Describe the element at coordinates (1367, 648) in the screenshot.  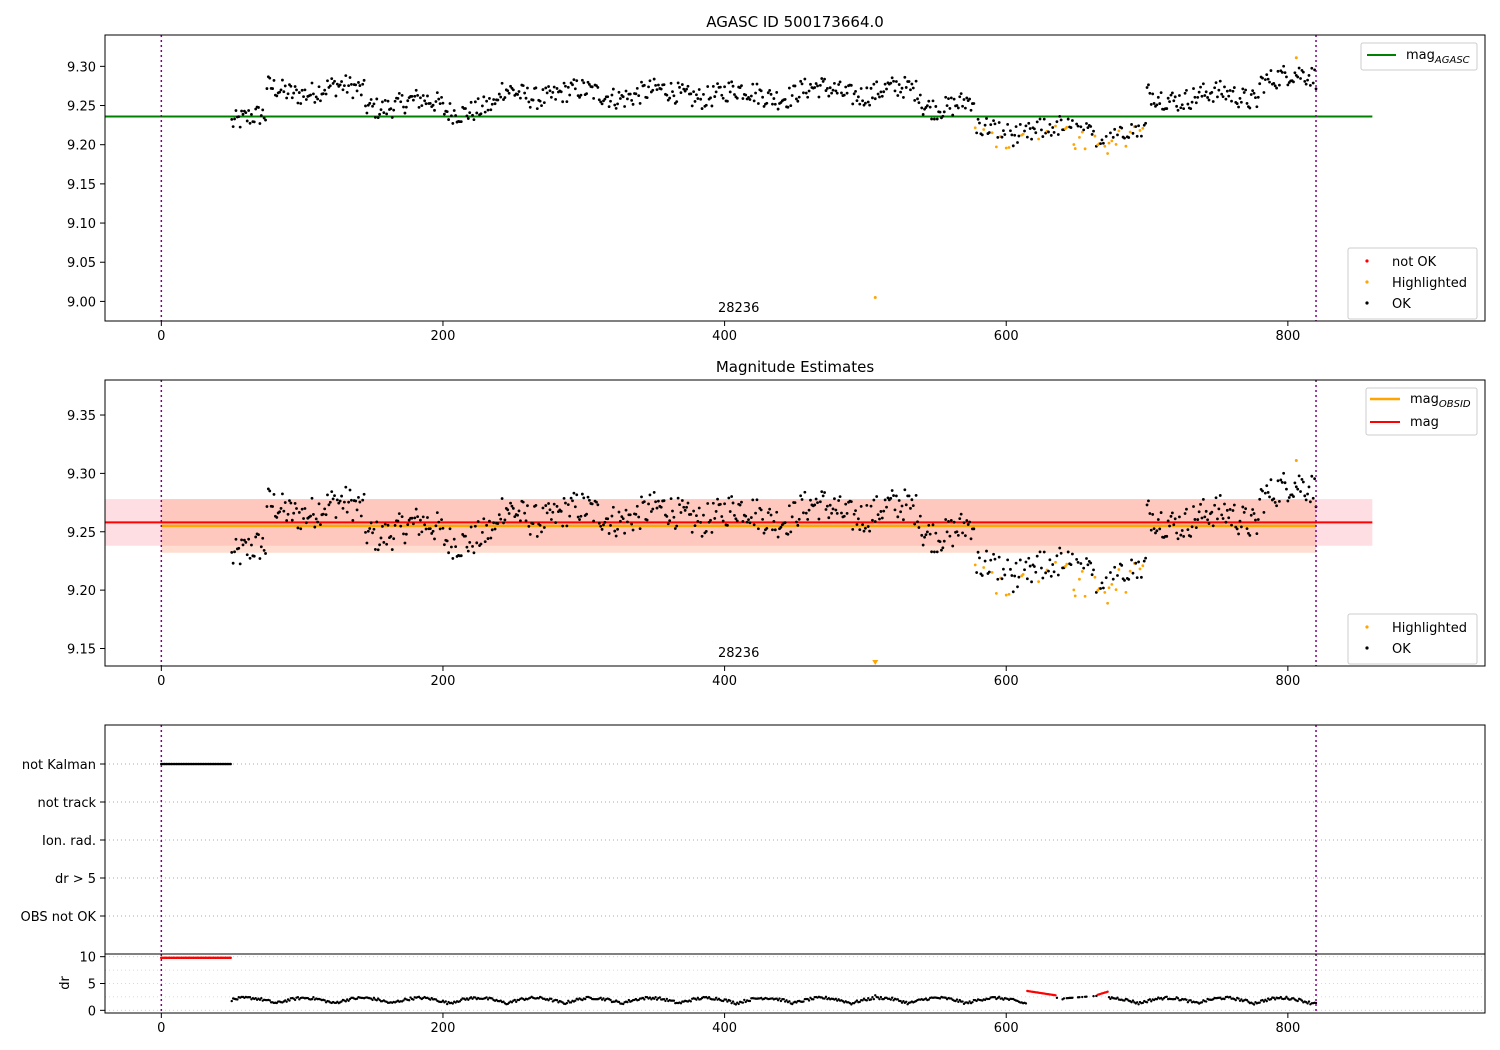
I see `legend-marker` at that location.